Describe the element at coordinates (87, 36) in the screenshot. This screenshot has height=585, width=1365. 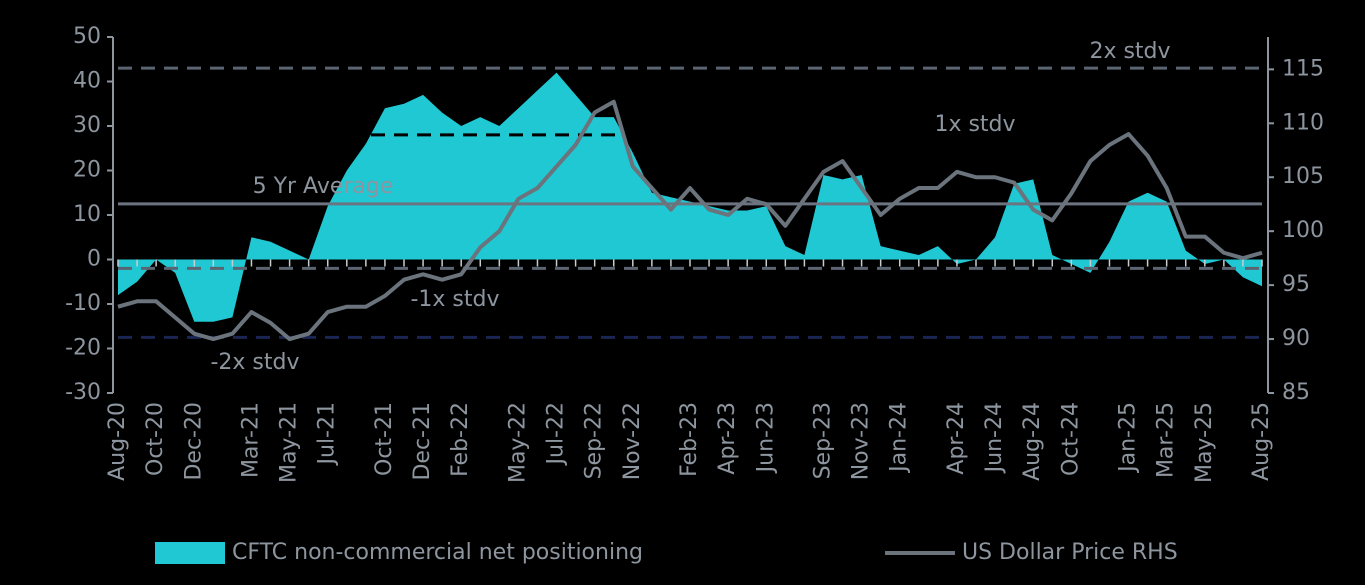
I see `y-tick-label: 50` at that location.